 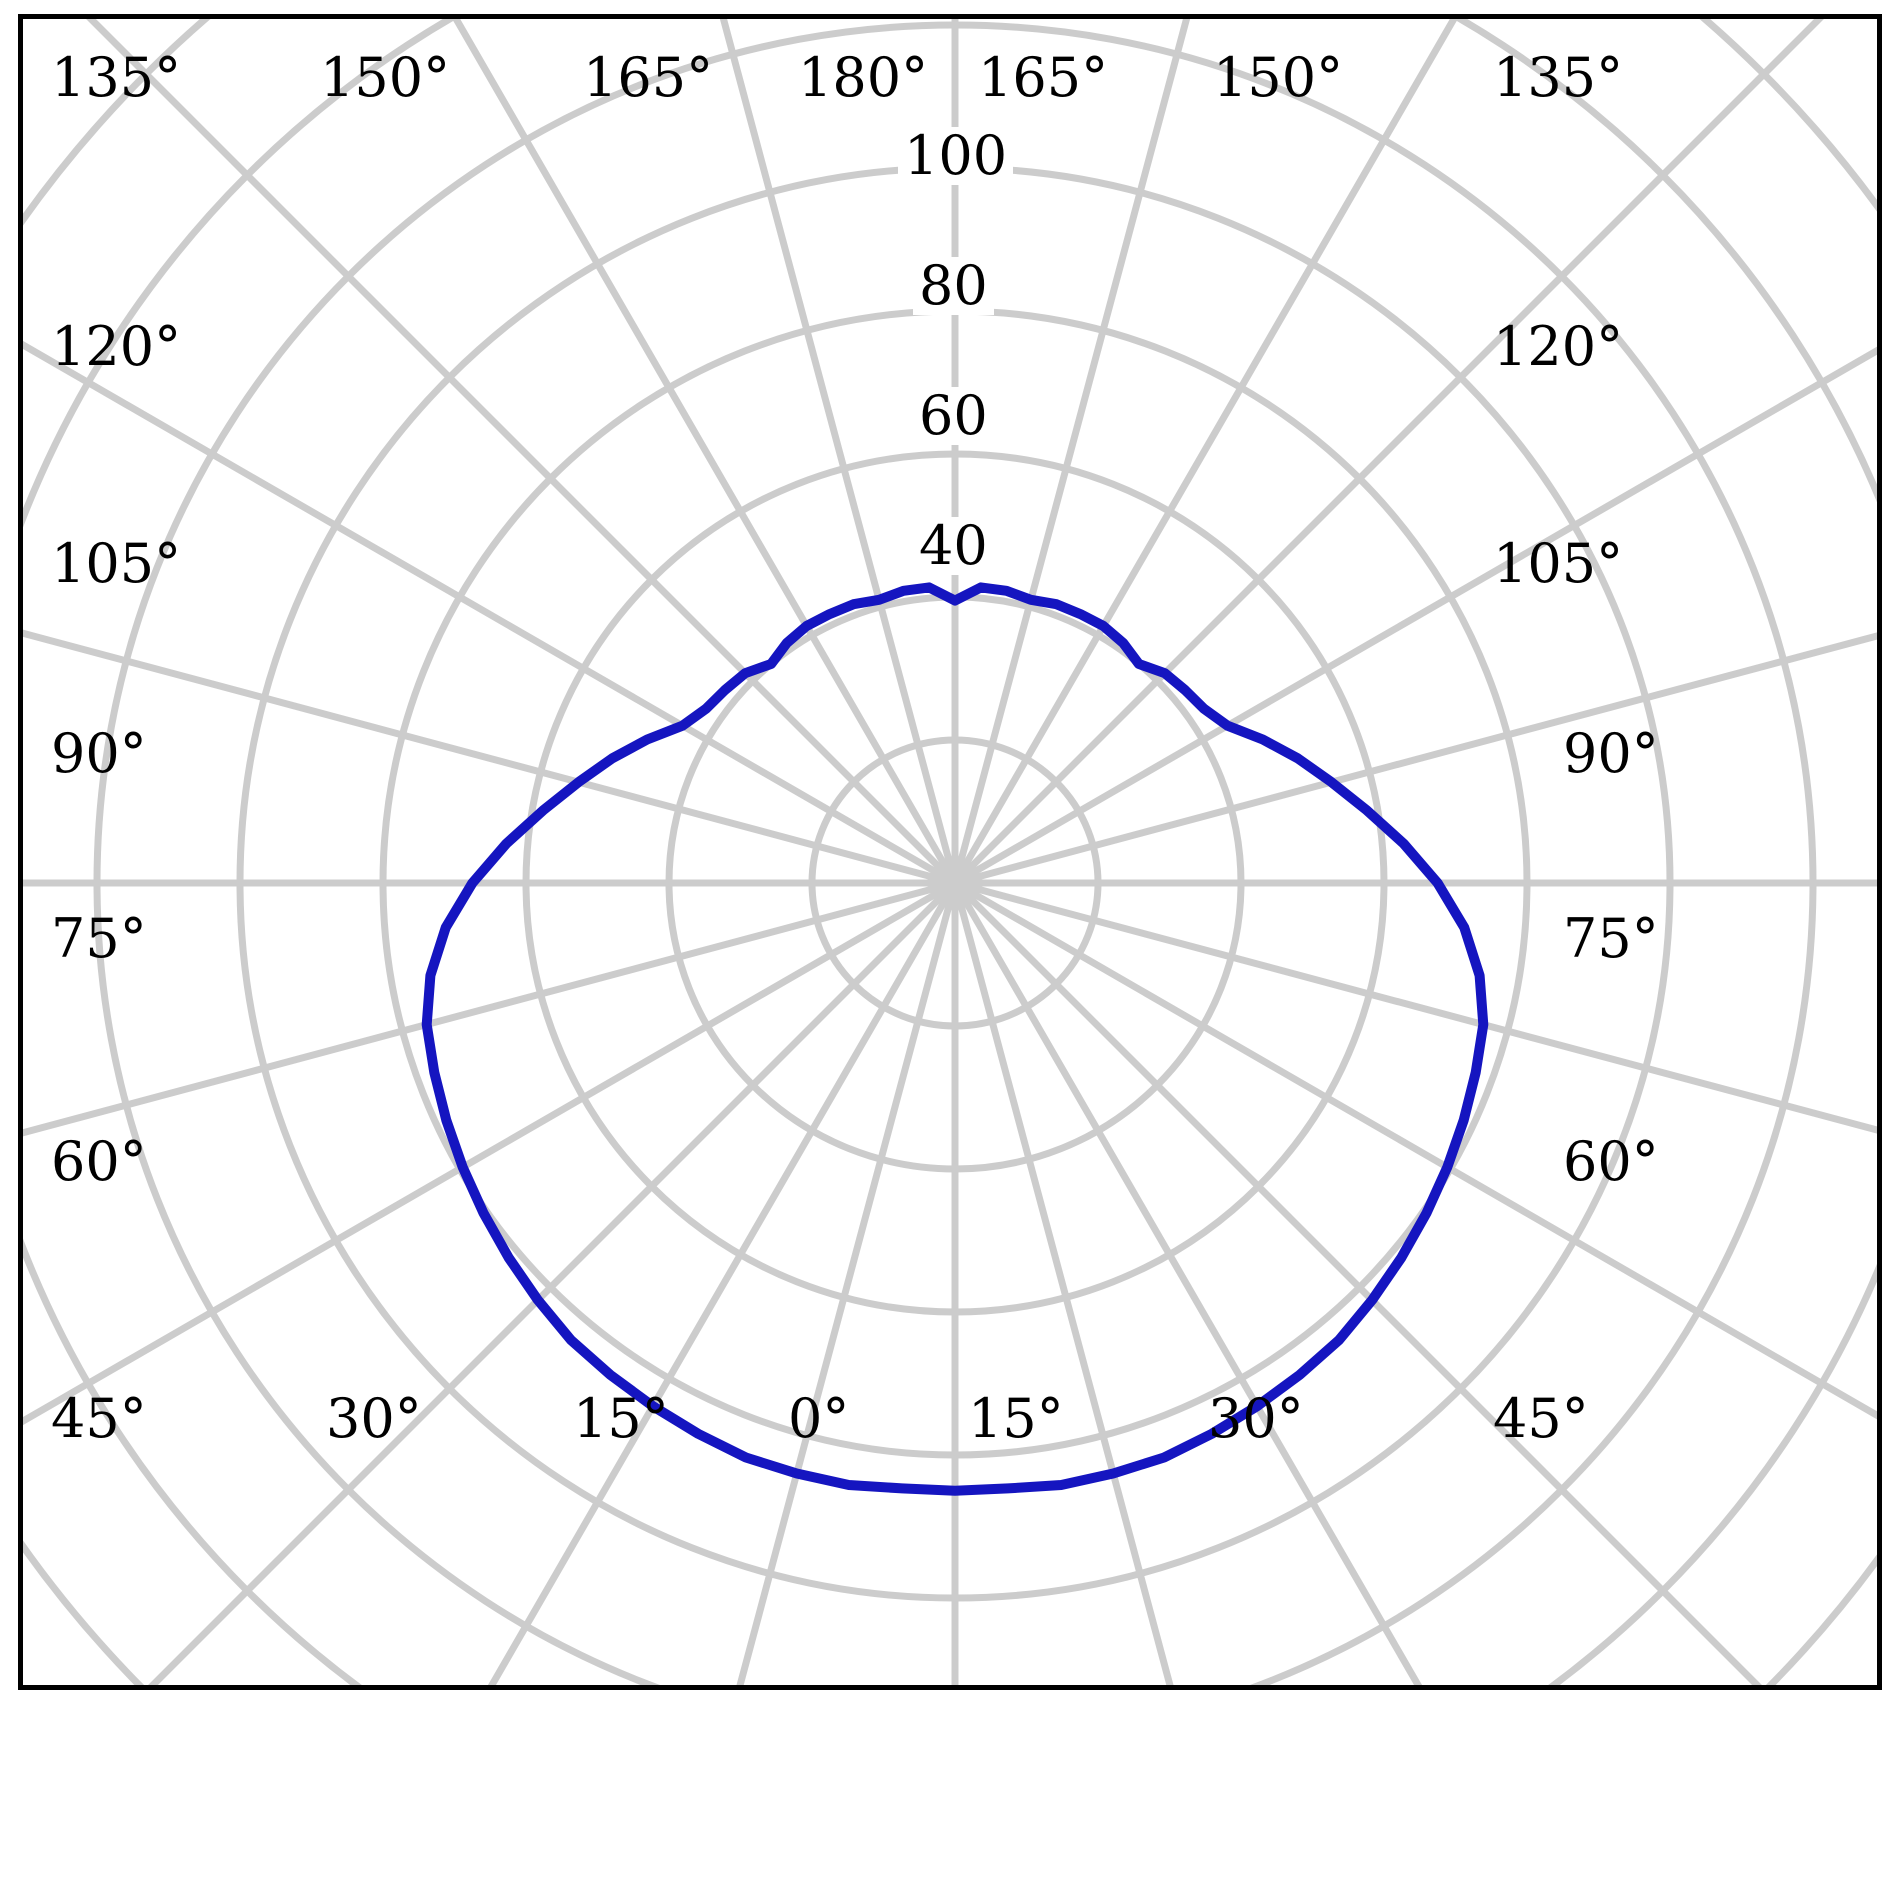 What do you see at coordinates (950, 1800) in the screenshot?
I see `chart-footer: cd/klm η = 88% C0 - C180C90 - C270` at bounding box center [950, 1800].